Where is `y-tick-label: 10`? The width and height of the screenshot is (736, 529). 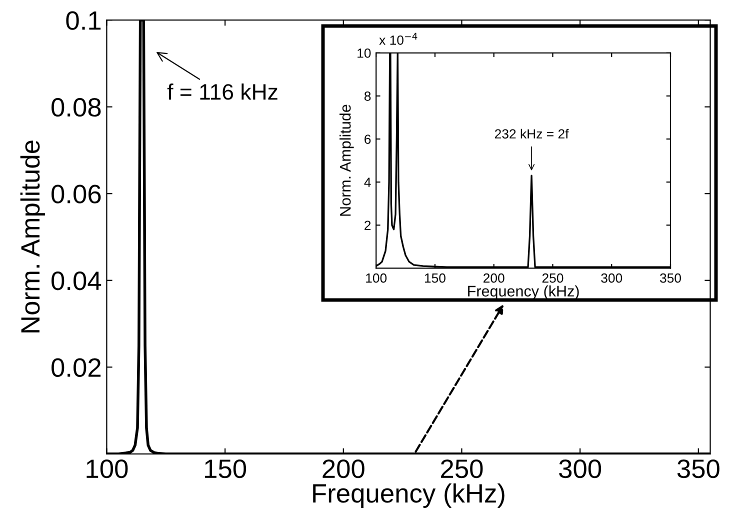 y-tick-label: 10 is located at coordinates (364, 53).